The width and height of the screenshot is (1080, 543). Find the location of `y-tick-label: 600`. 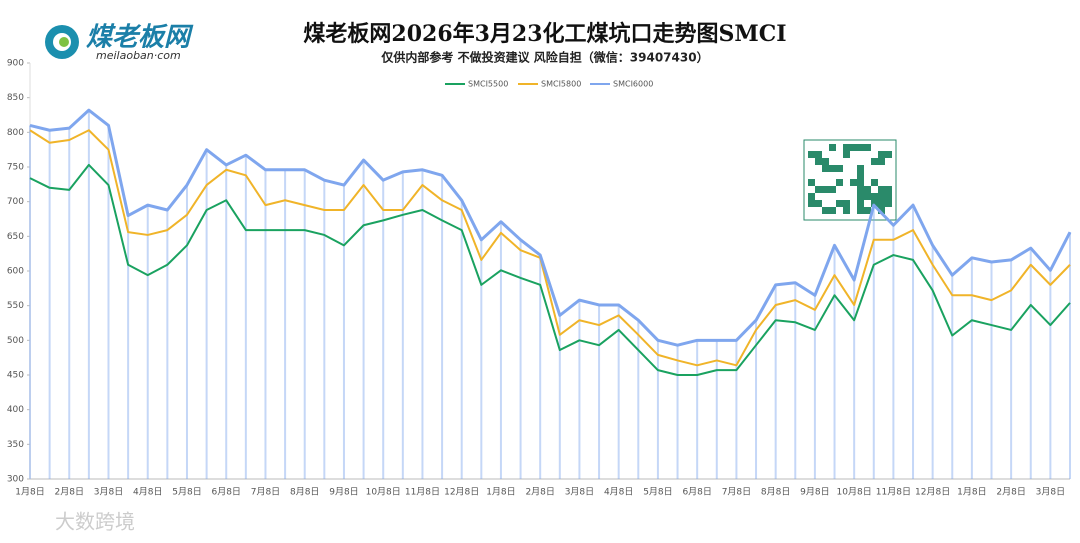

y-tick-label: 600 is located at coordinates (15, 272).